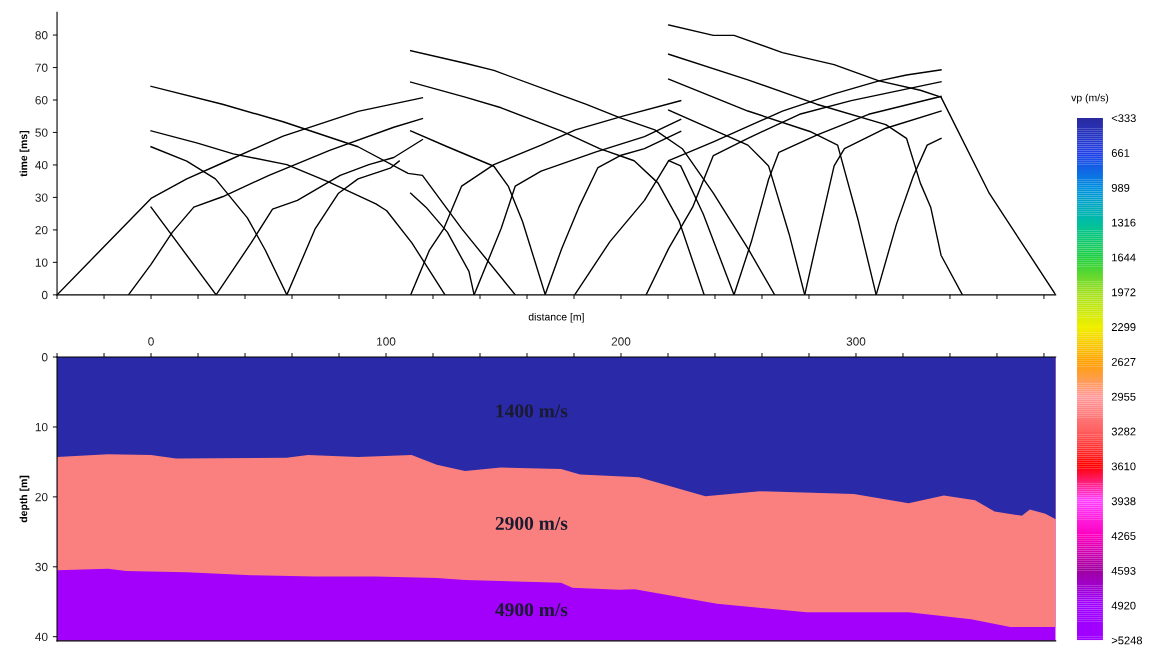 The image size is (1150, 648). I want to click on x-tick-label: 0, so click(151, 341).